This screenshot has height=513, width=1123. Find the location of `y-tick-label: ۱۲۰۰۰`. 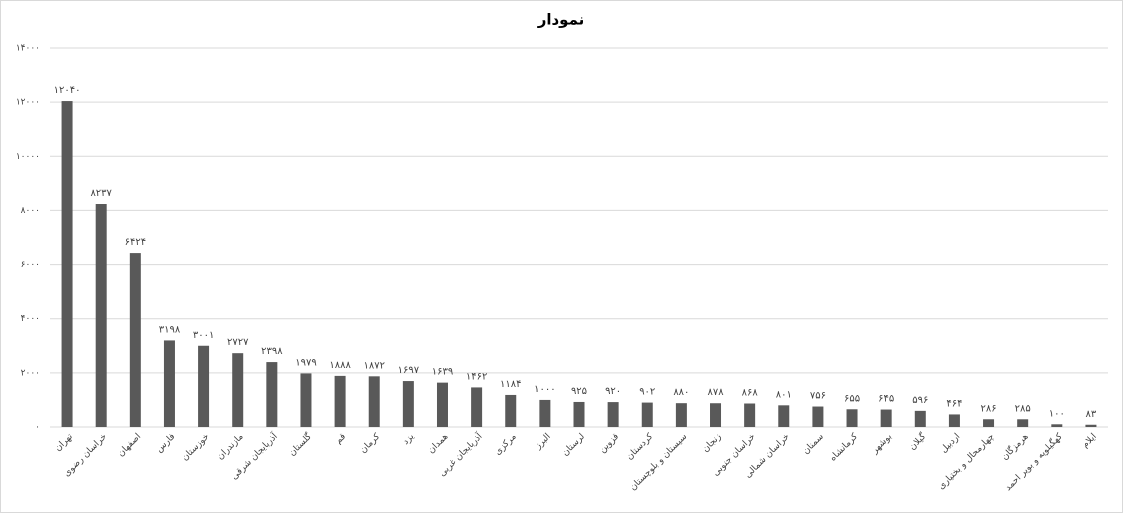

y-tick-label: ۱۲۰۰۰ is located at coordinates (28, 103).